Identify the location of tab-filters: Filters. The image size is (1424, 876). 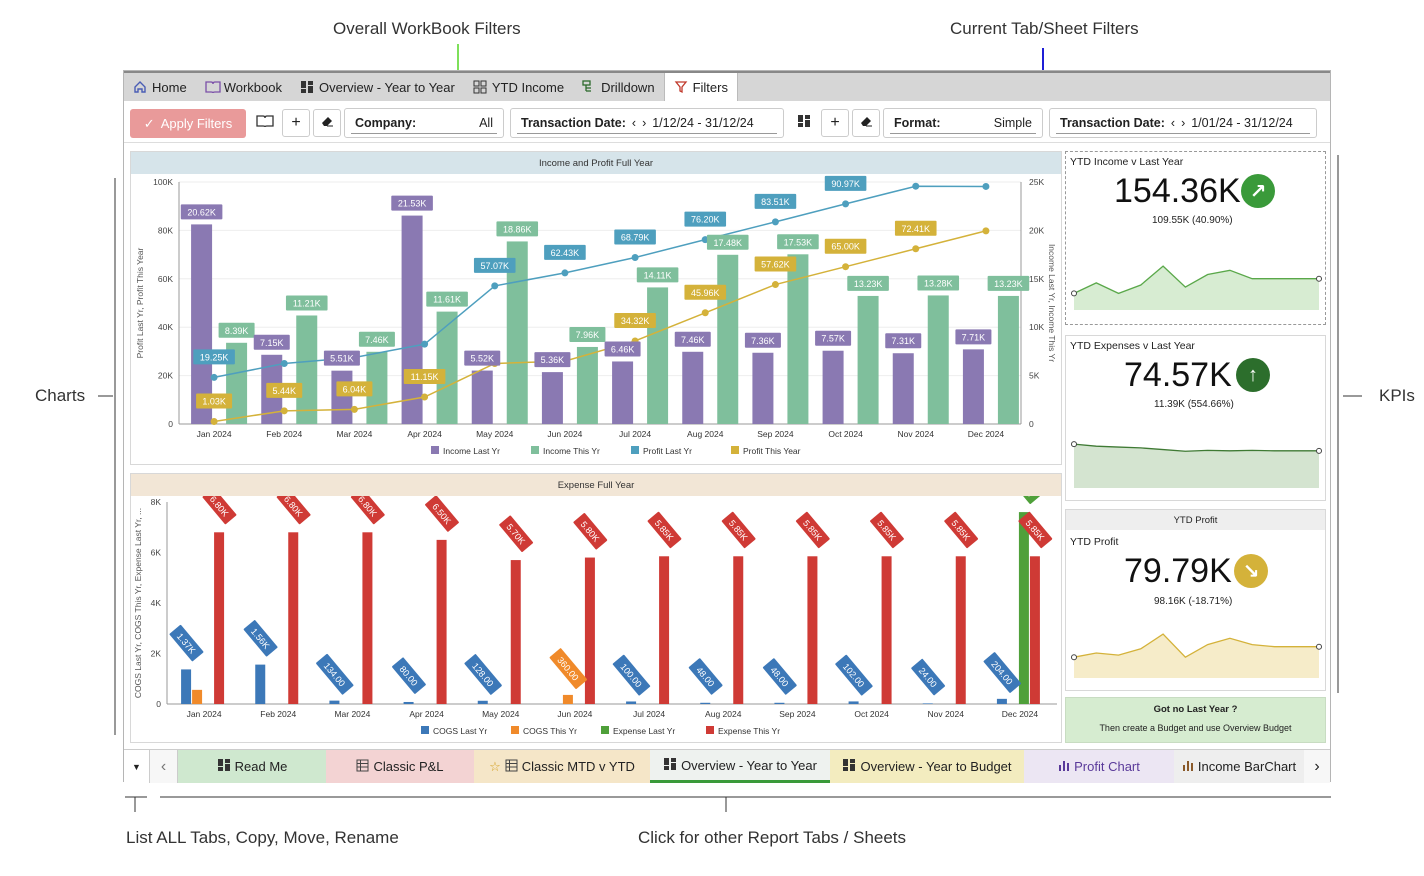
(700, 87).